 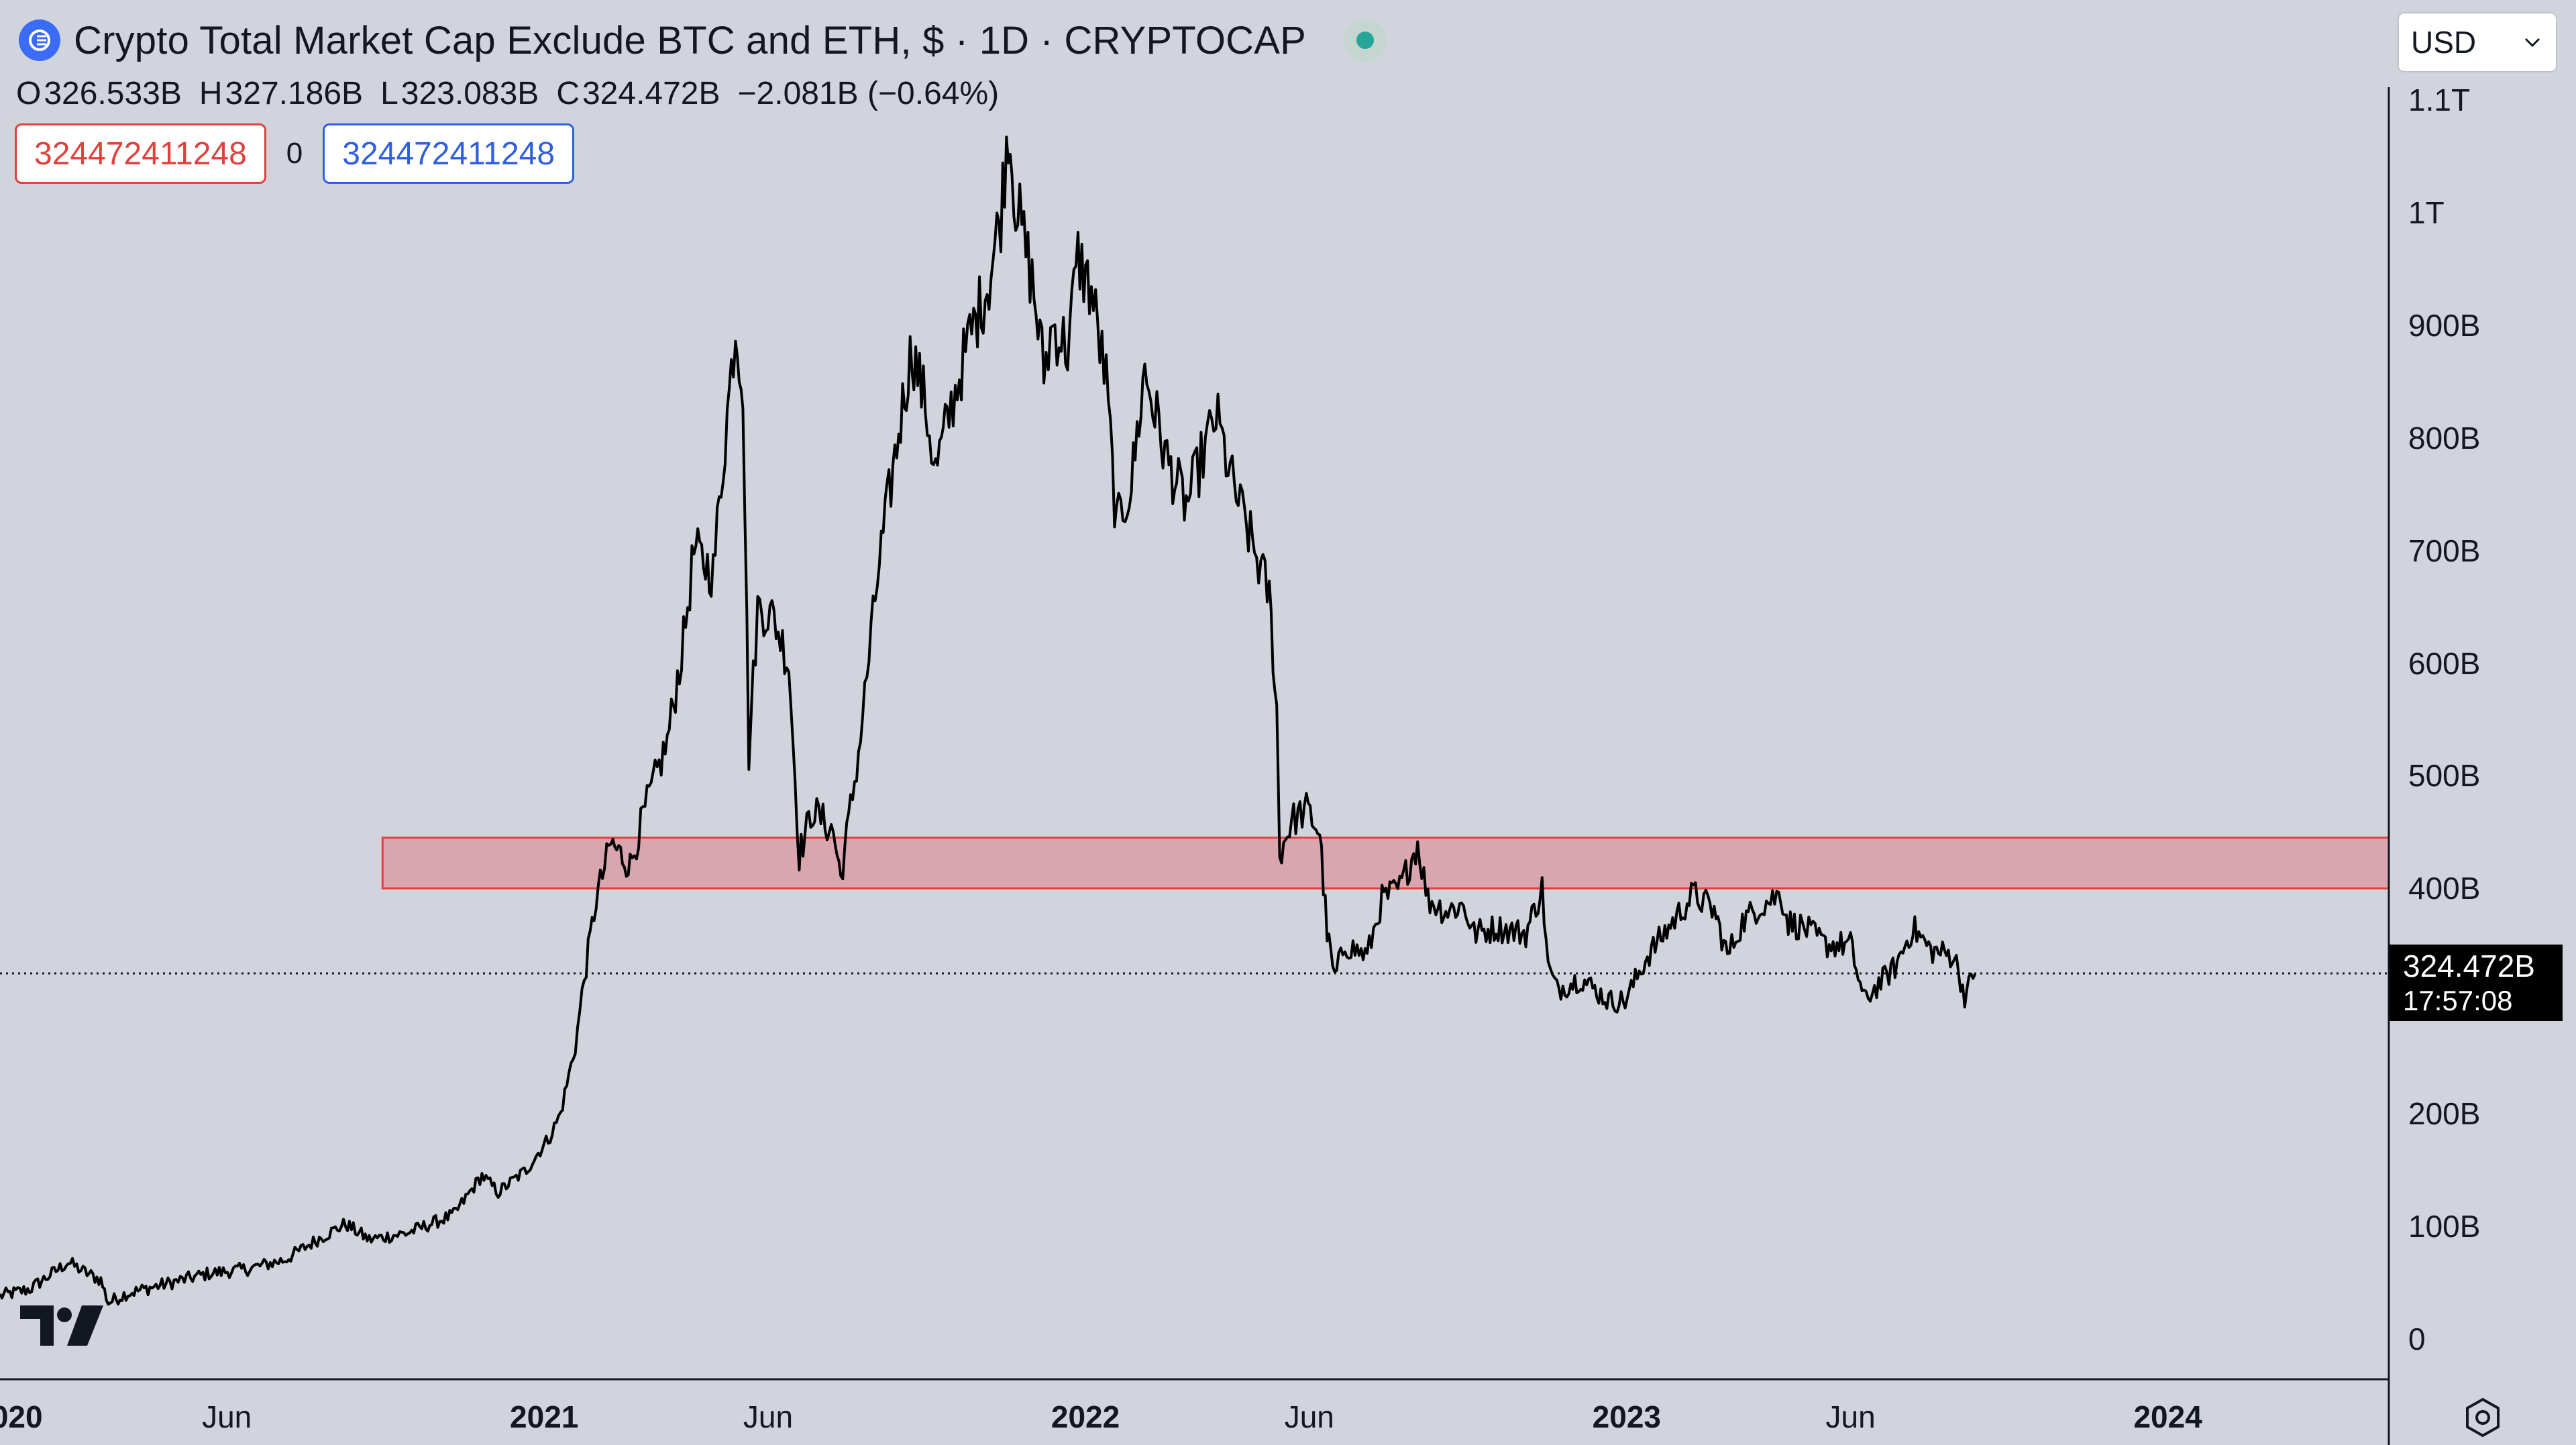 I want to click on bar-countdown: 17:57:08, so click(x=2458, y=1001).